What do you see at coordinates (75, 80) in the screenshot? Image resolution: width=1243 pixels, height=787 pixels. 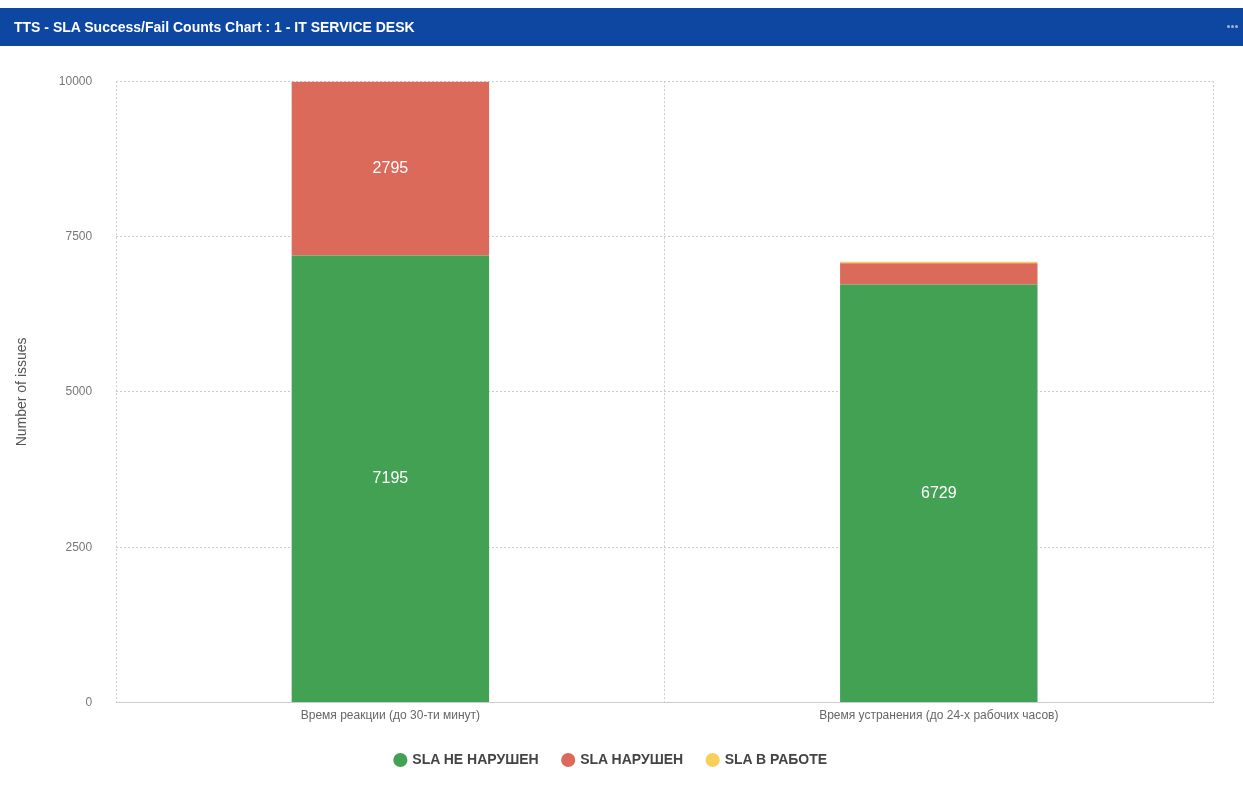 I see `y-tick-label: 10000` at bounding box center [75, 80].